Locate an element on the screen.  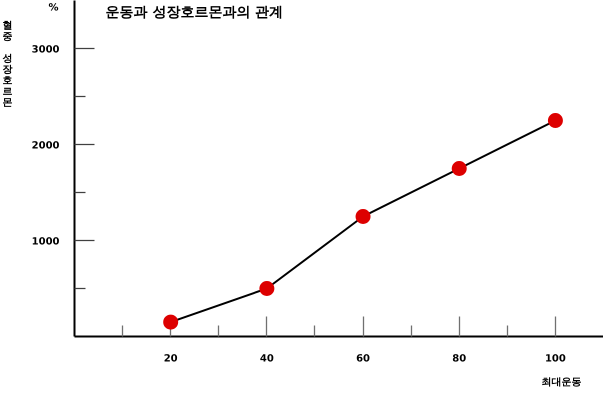
x-tick-label: 40 is located at coordinates (267, 359).